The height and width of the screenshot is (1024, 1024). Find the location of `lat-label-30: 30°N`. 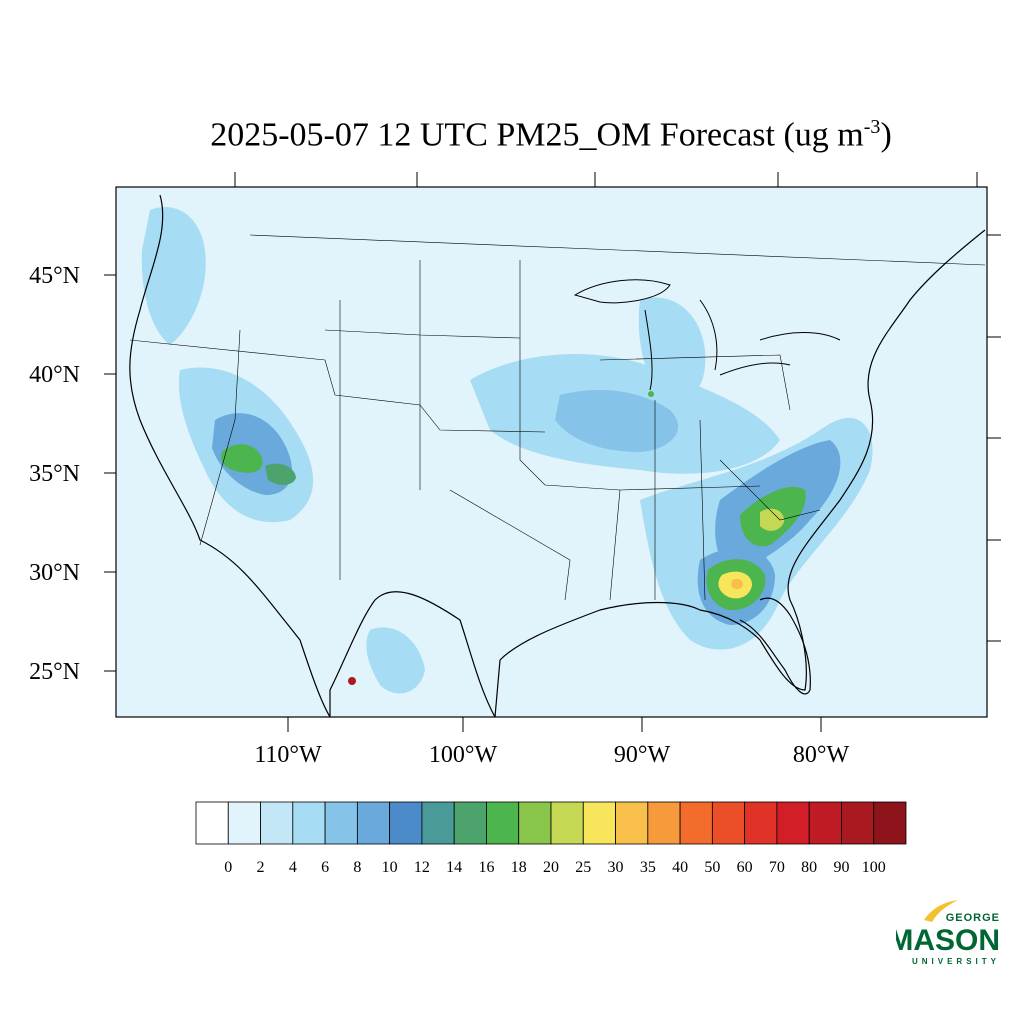

lat-label-30: 30°N is located at coordinates (54, 573).